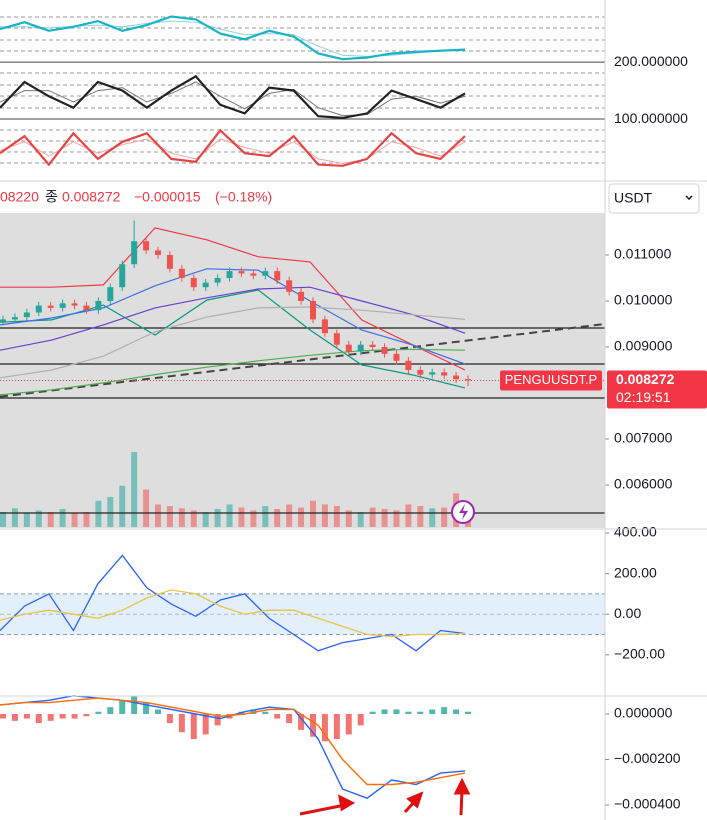 This screenshot has height=820, width=707. Describe the element at coordinates (322, 809) in the screenshot. I see `arrow` at that location.